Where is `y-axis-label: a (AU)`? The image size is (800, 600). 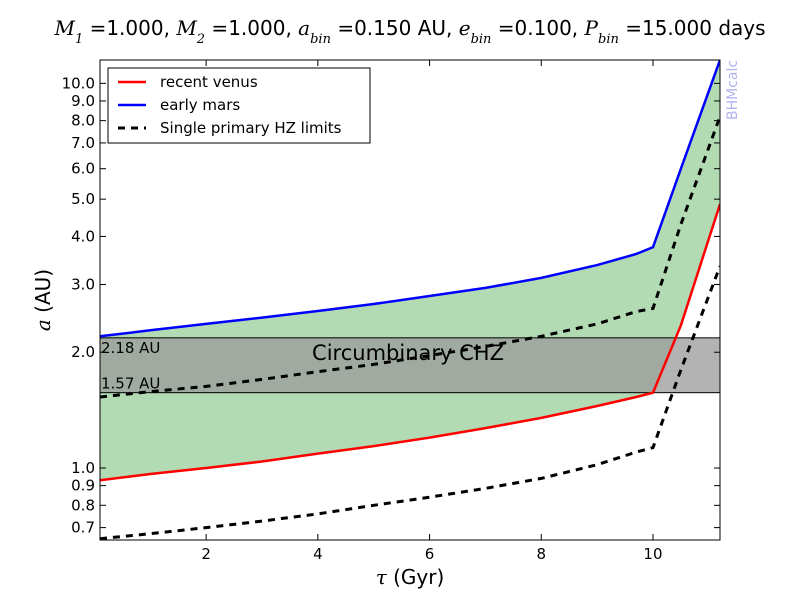 y-axis-label: a (AU) is located at coordinates (43, 300).